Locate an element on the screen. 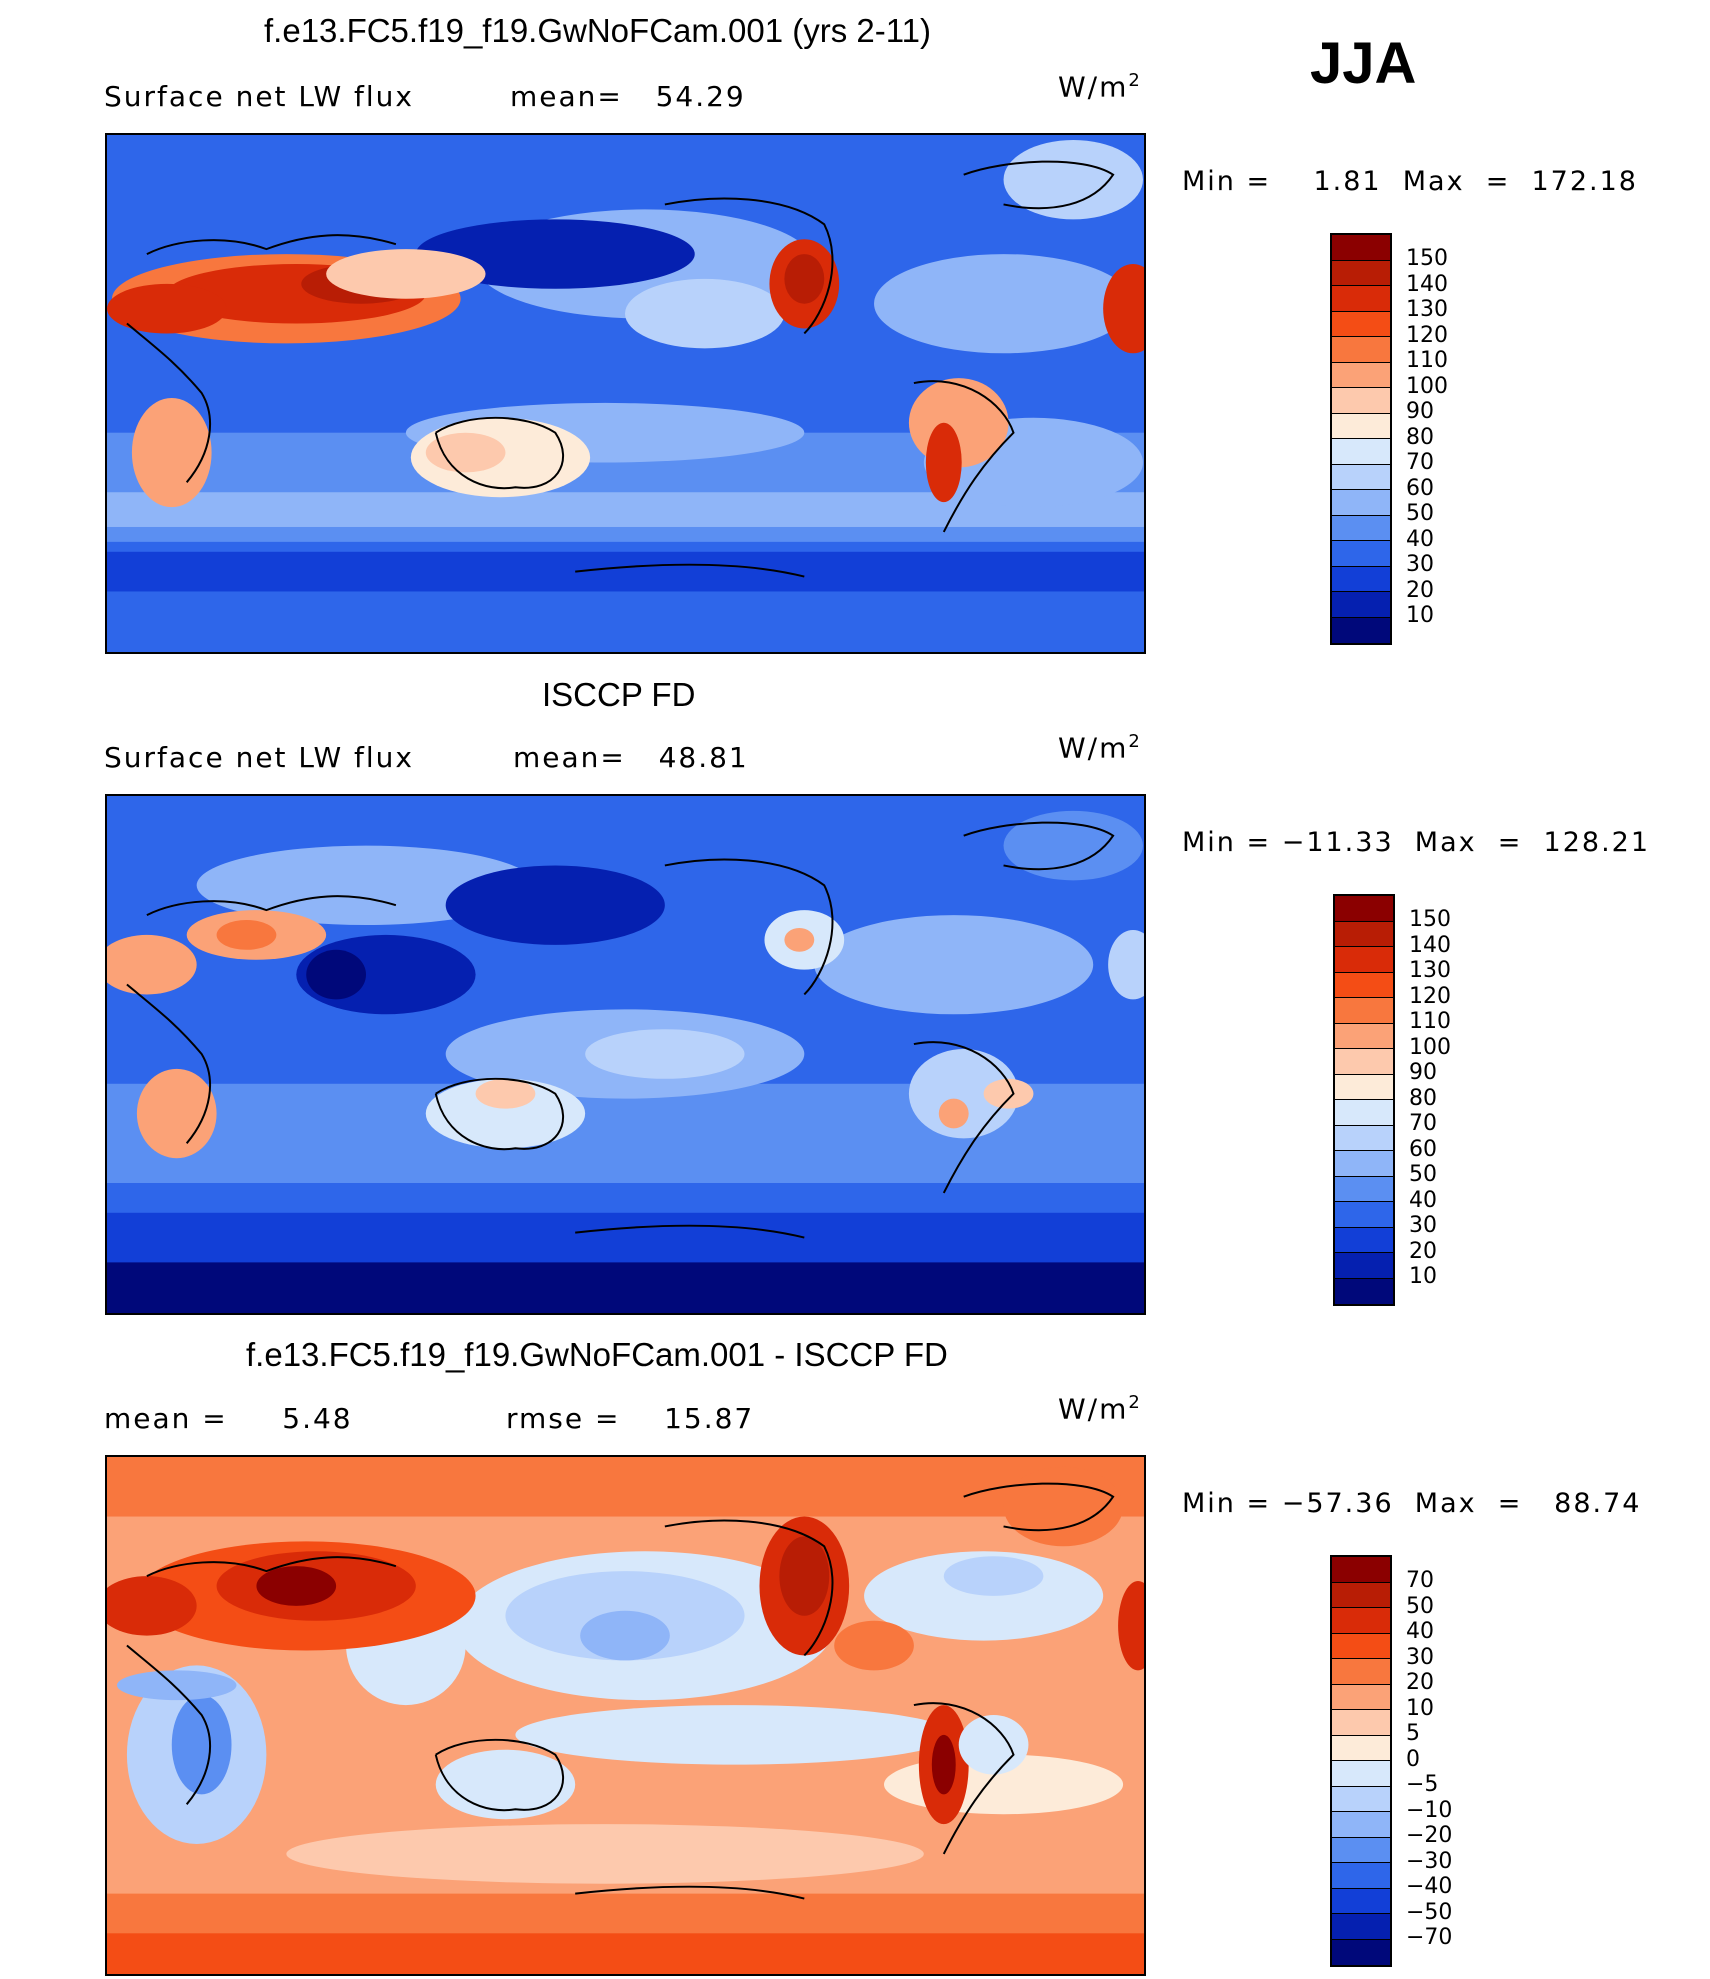  panel2-minmax: Min = −11.33 Max = 128.21 is located at coordinates (1416, 842).